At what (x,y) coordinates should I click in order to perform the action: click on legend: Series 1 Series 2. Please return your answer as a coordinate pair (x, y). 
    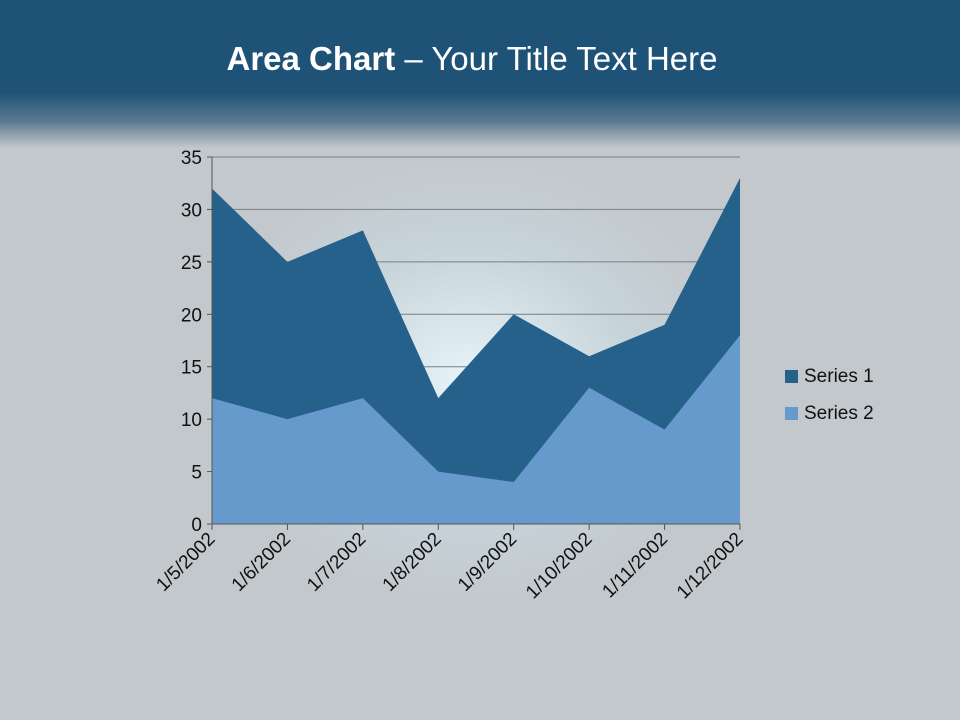
    Looking at the image, I should click on (829, 395).